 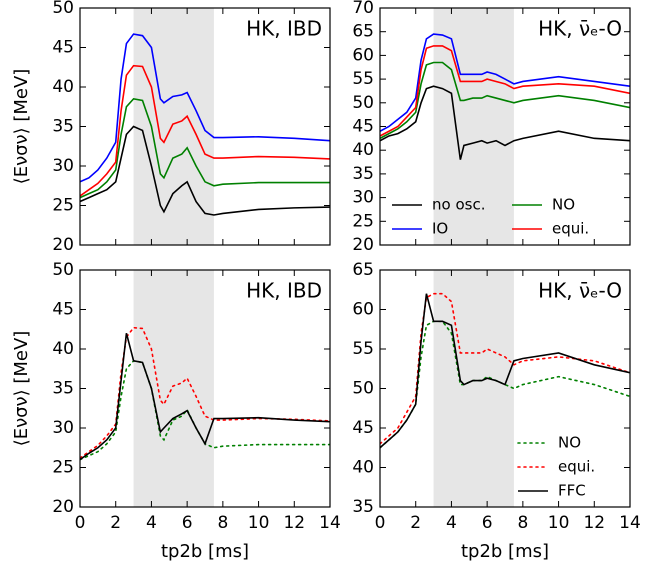 I want to click on legend-label: no osc., so click(x=458, y=205).